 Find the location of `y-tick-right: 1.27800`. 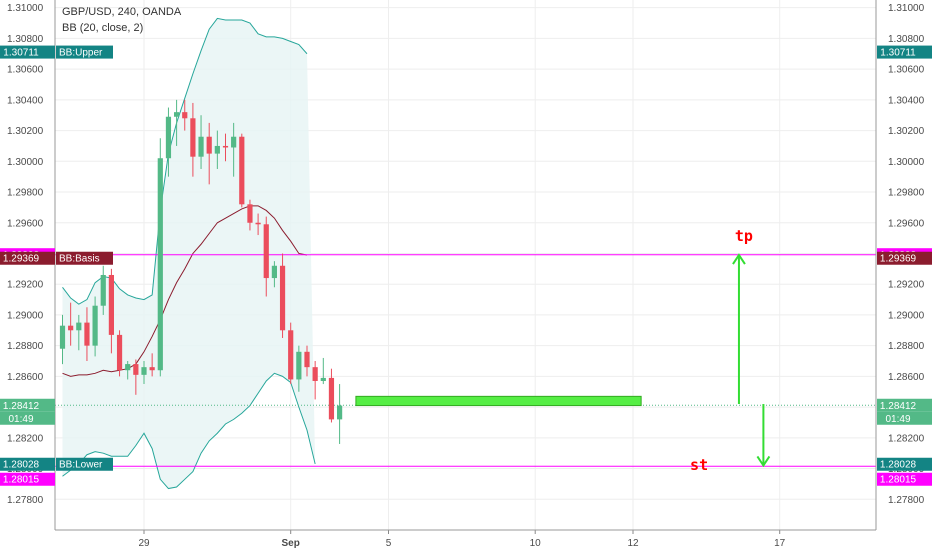

y-tick-right: 1.27800 is located at coordinates (906, 500).